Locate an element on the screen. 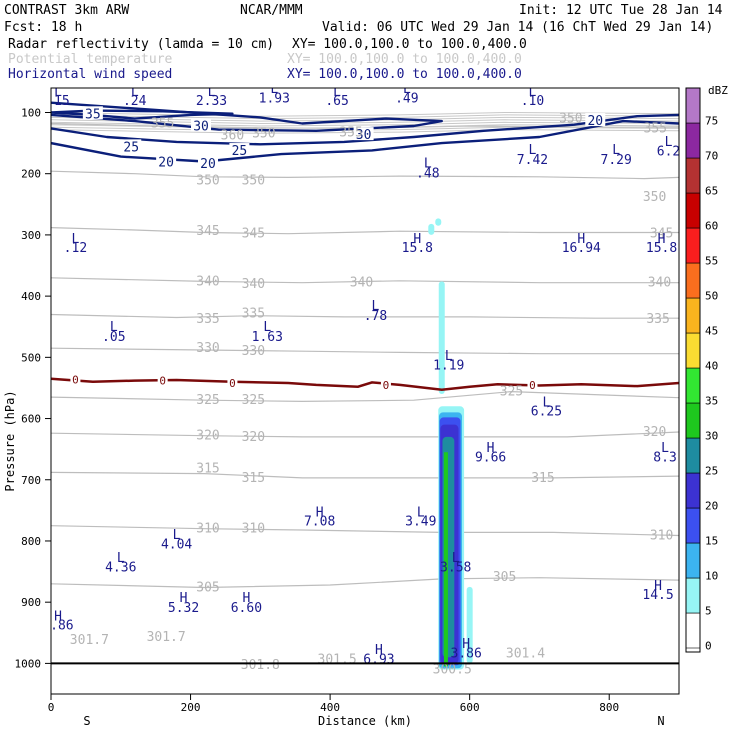  theta-label: 305 is located at coordinates (504, 577).